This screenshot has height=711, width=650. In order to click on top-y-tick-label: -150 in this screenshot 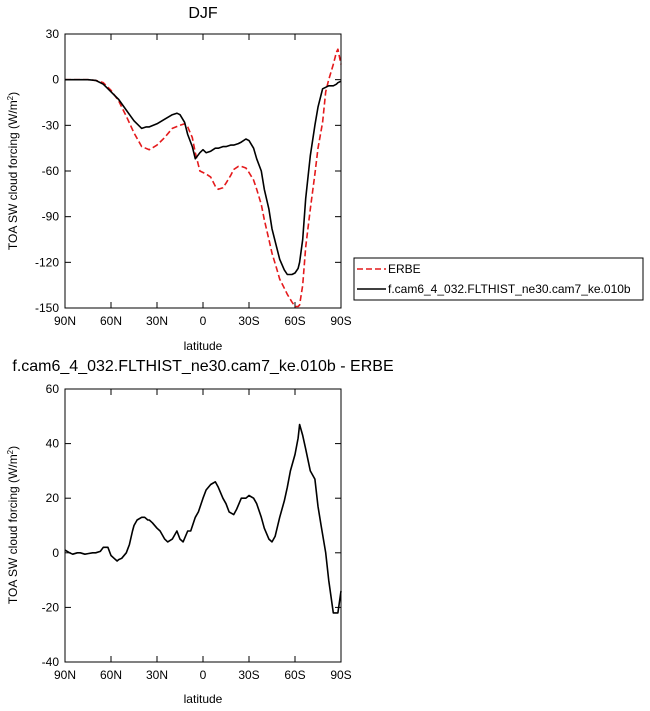, I will do `click(47, 308)`.